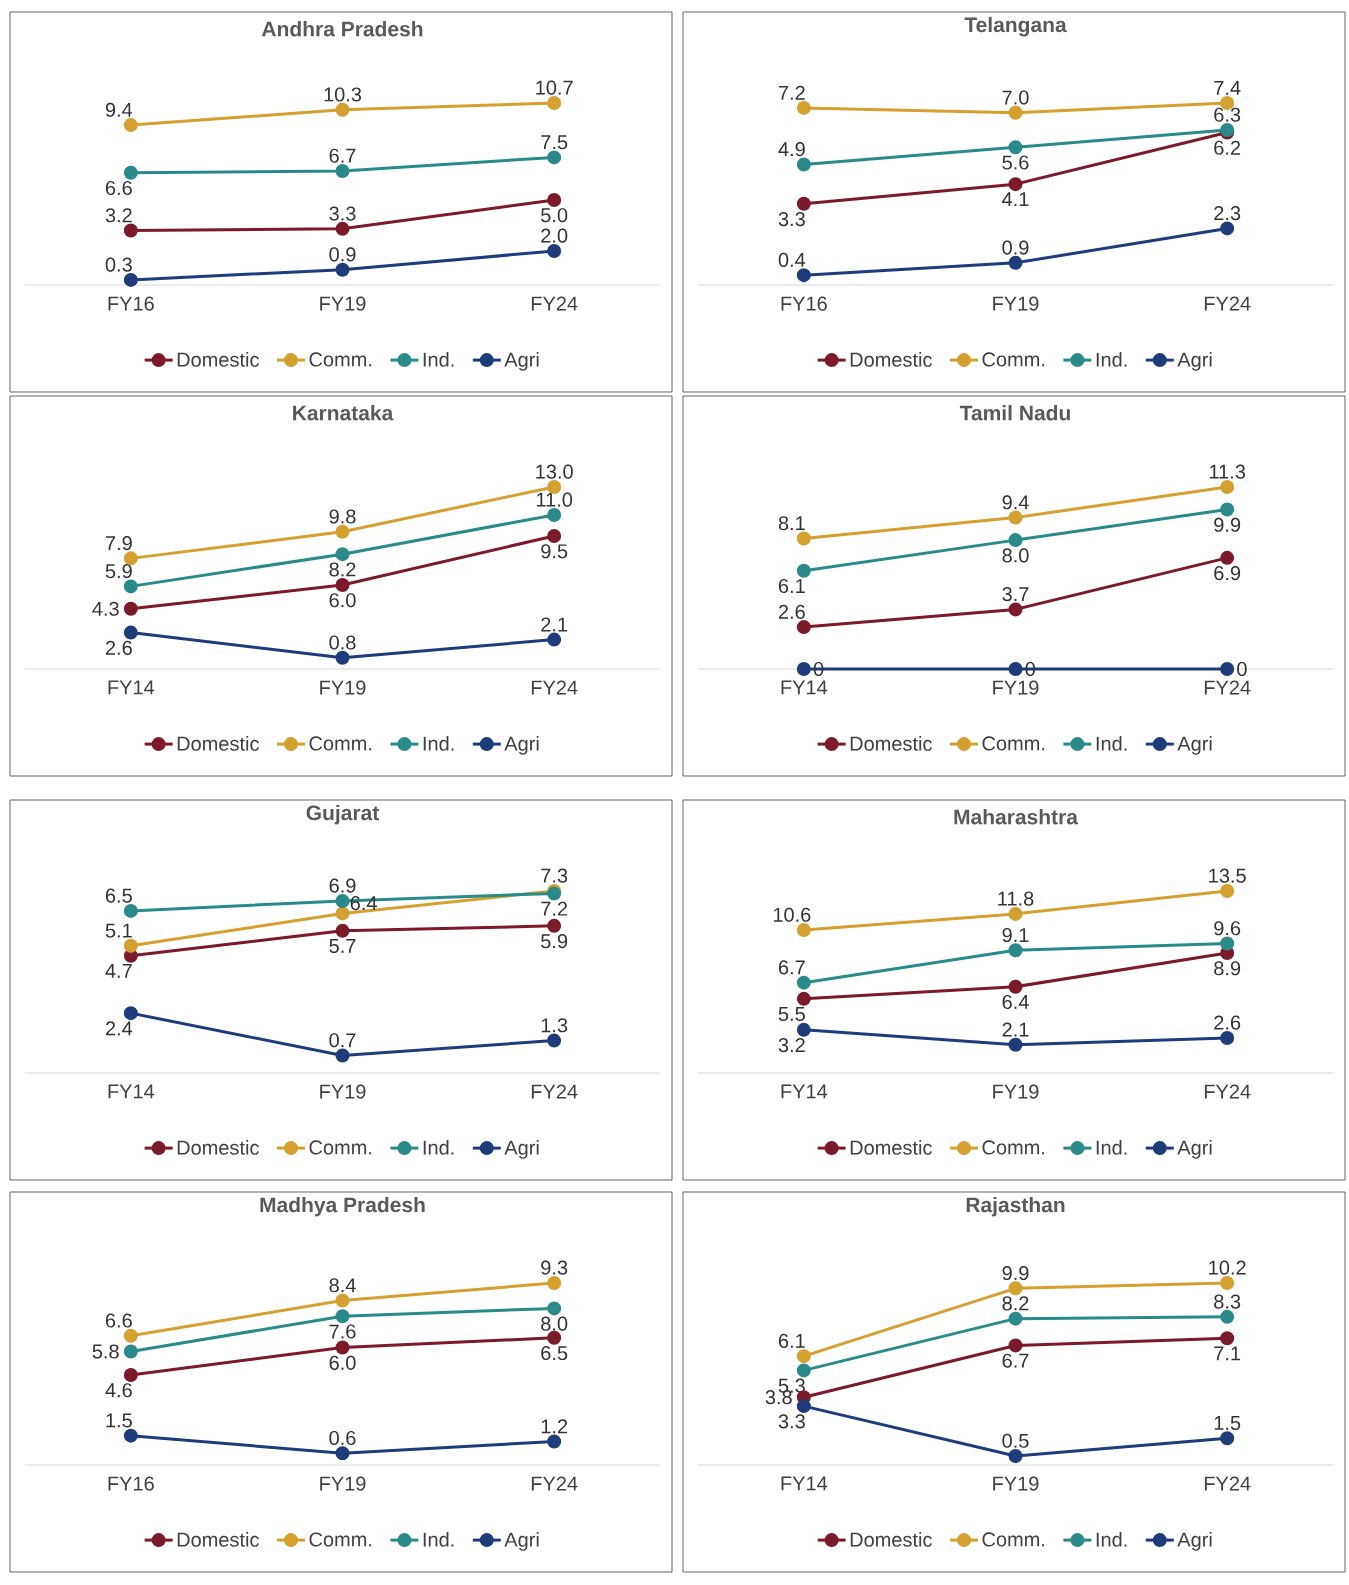 Image resolution: width=1349 pixels, height=1585 pixels. What do you see at coordinates (342, 946) in the screenshot?
I see `data-label: 5.7` at bounding box center [342, 946].